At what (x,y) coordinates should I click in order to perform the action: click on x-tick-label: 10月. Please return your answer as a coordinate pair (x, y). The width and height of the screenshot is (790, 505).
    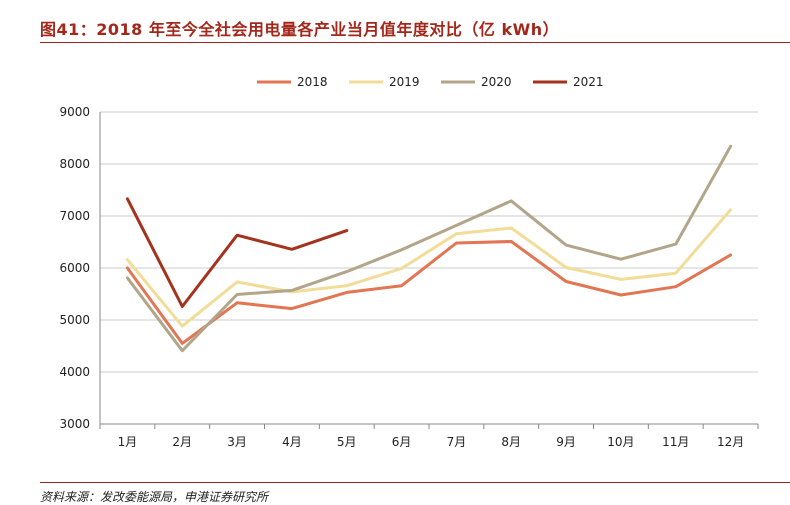
    Looking at the image, I should click on (620, 442).